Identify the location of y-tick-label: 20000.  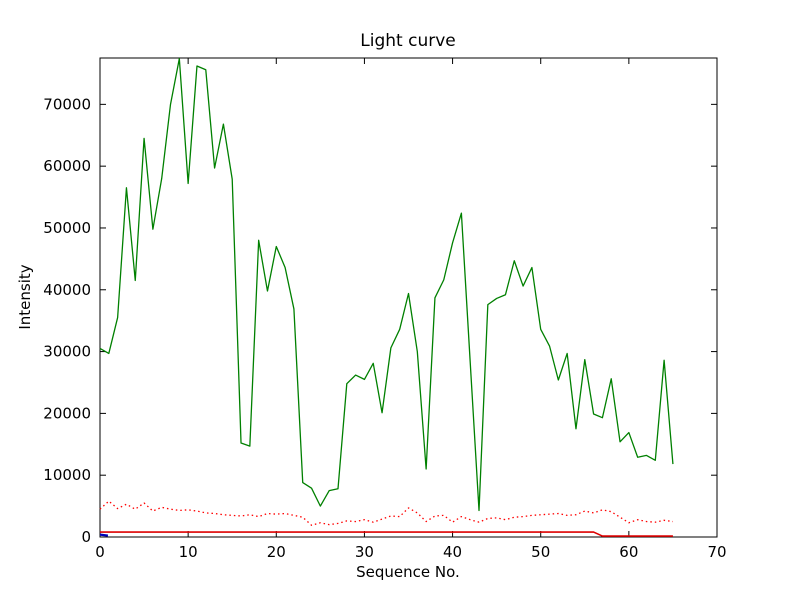
(67, 413).